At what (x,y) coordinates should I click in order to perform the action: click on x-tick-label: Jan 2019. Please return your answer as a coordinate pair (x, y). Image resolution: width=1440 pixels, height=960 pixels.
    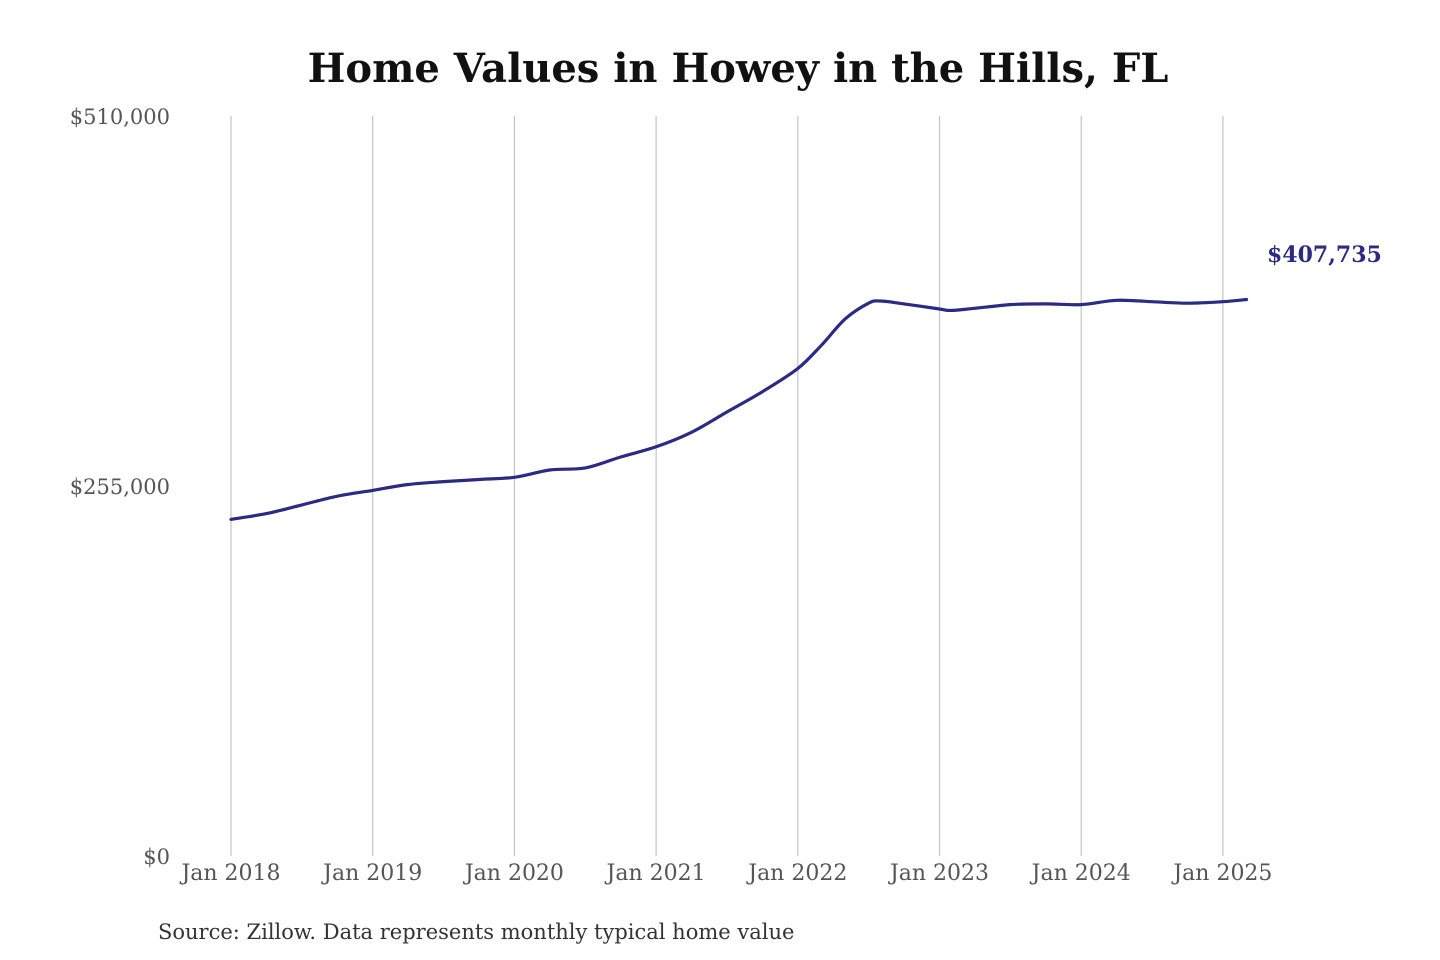
    Looking at the image, I should click on (371, 873).